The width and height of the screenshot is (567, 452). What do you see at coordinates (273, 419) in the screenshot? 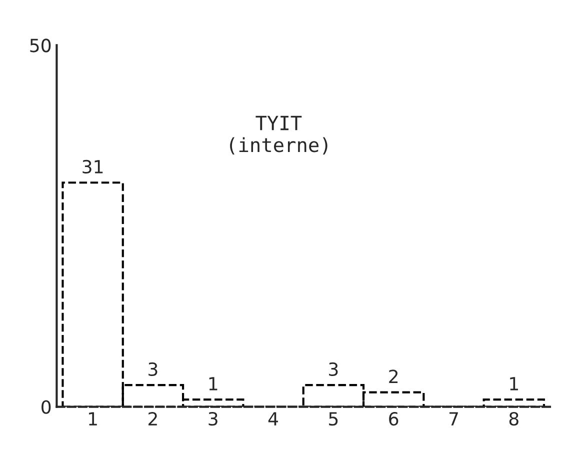
I see `x-tick-label: 4` at bounding box center [273, 419].